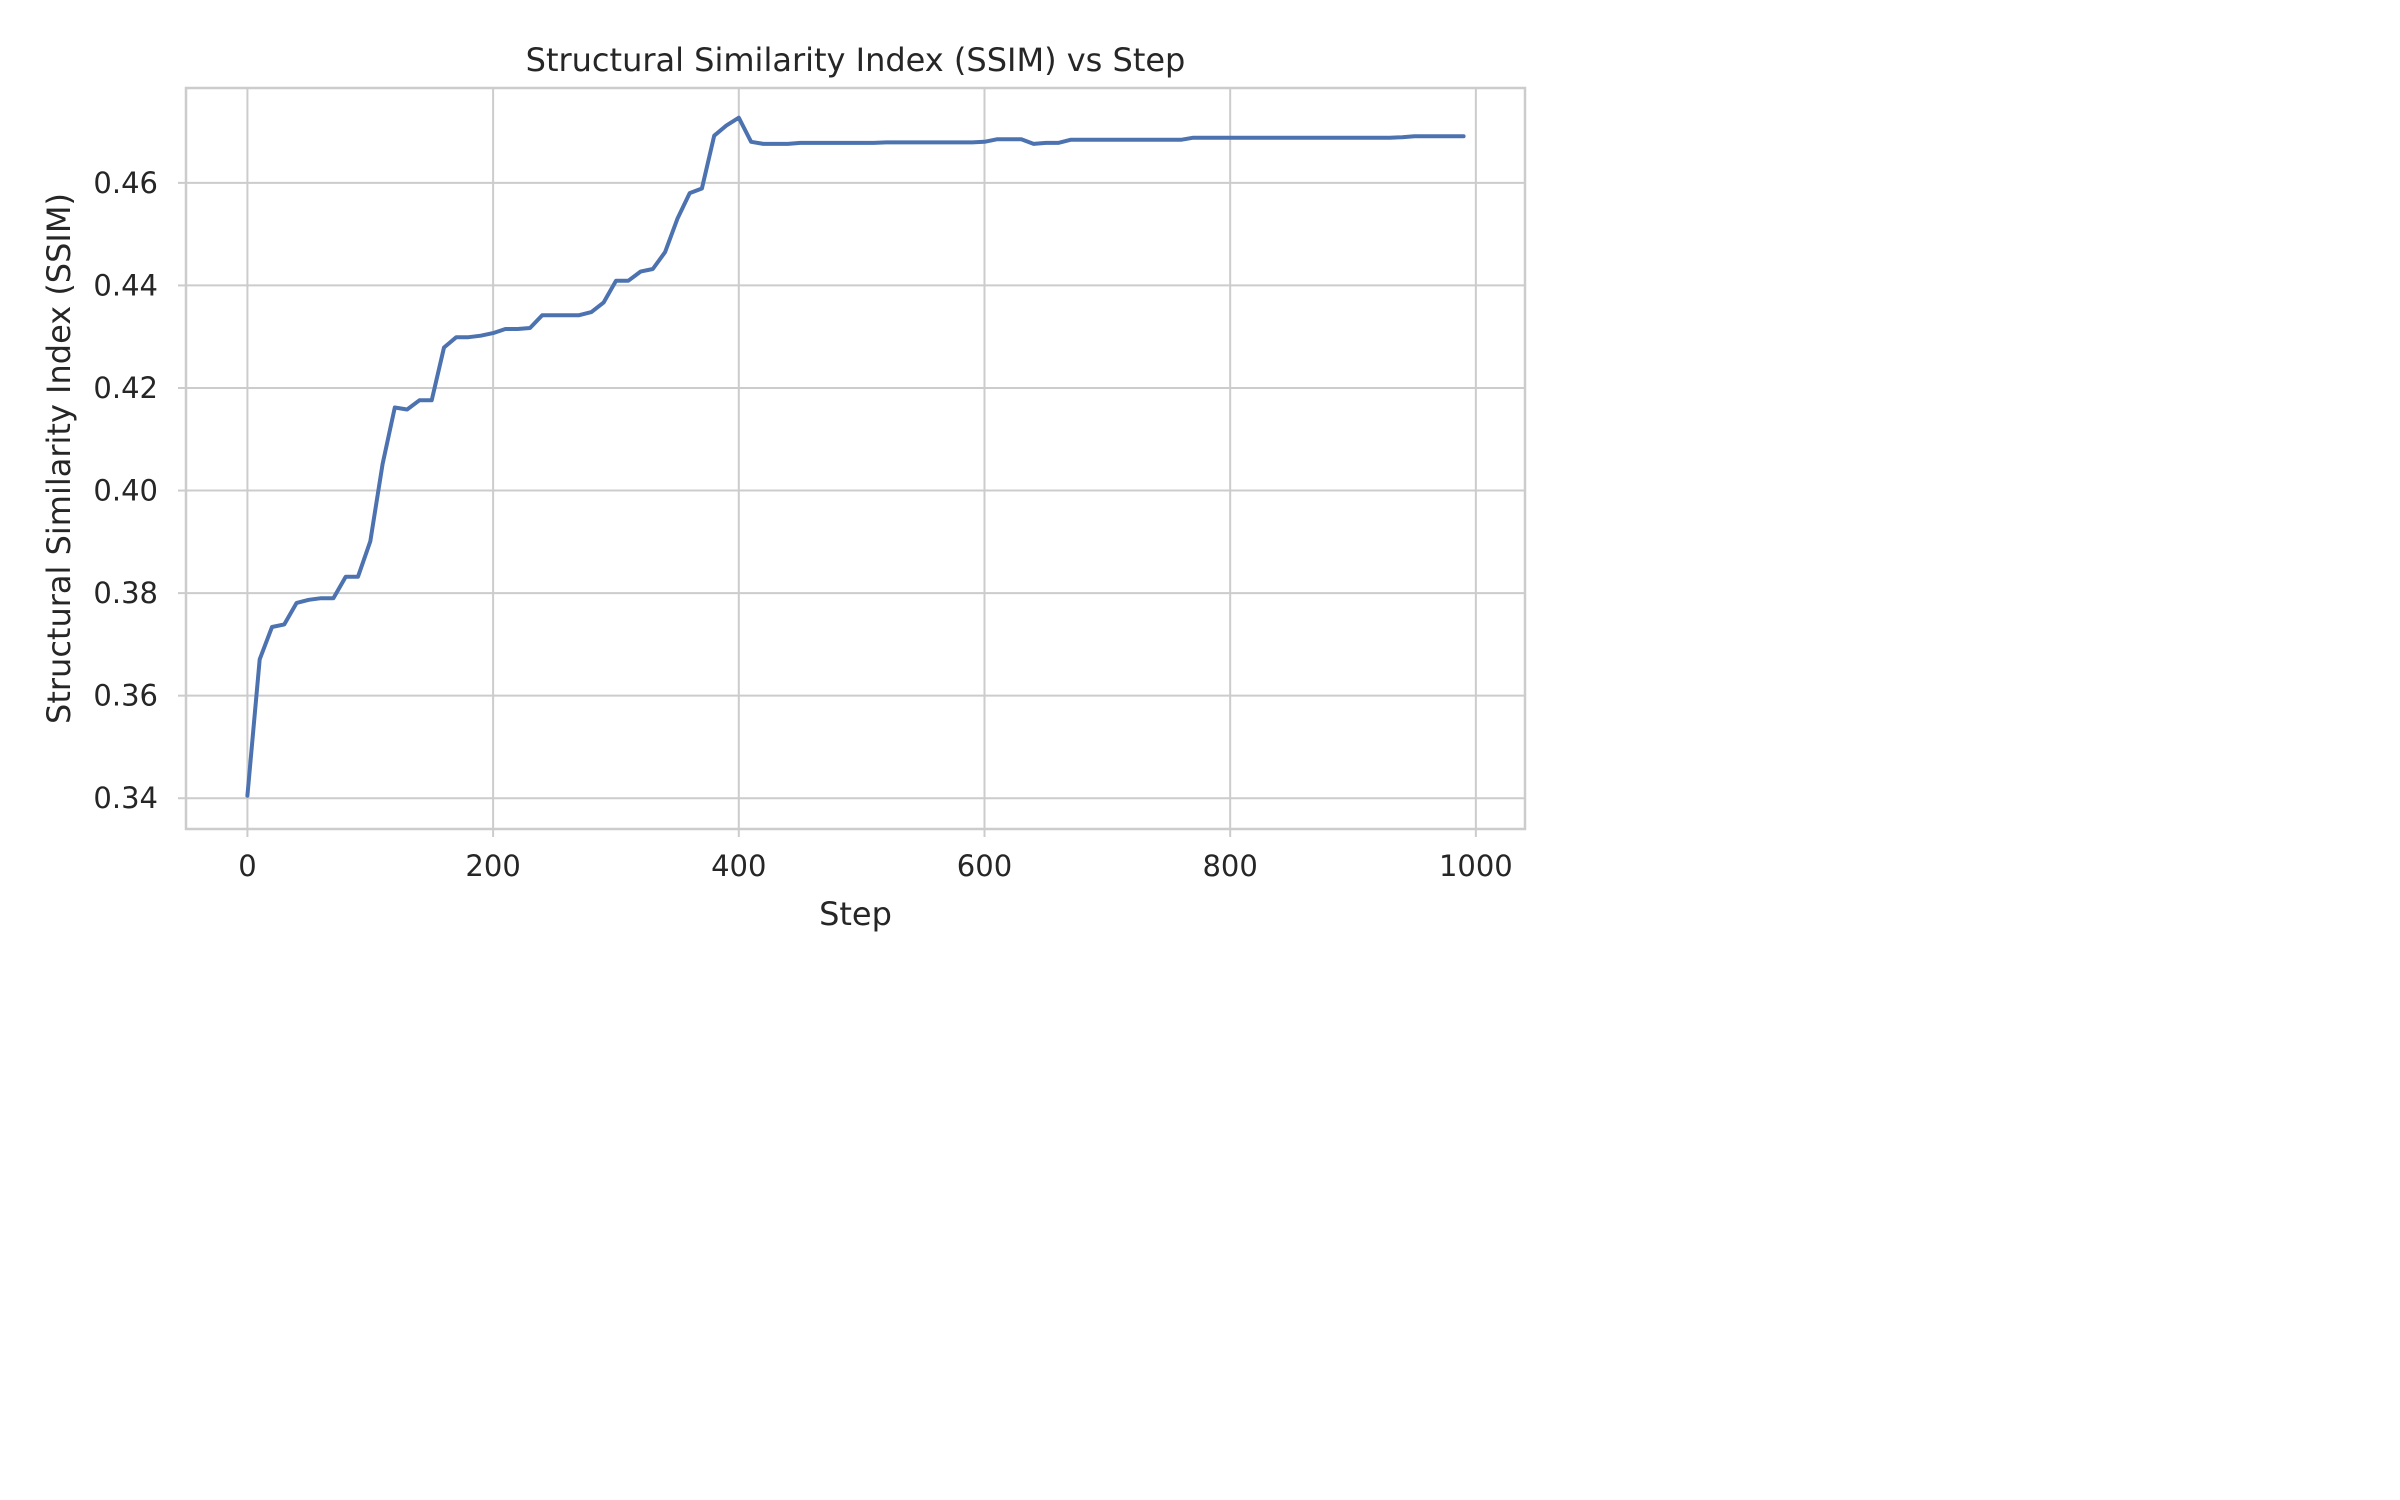  Describe the element at coordinates (125, 798) in the screenshot. I see `y-tick-label: 0.34` at that location.